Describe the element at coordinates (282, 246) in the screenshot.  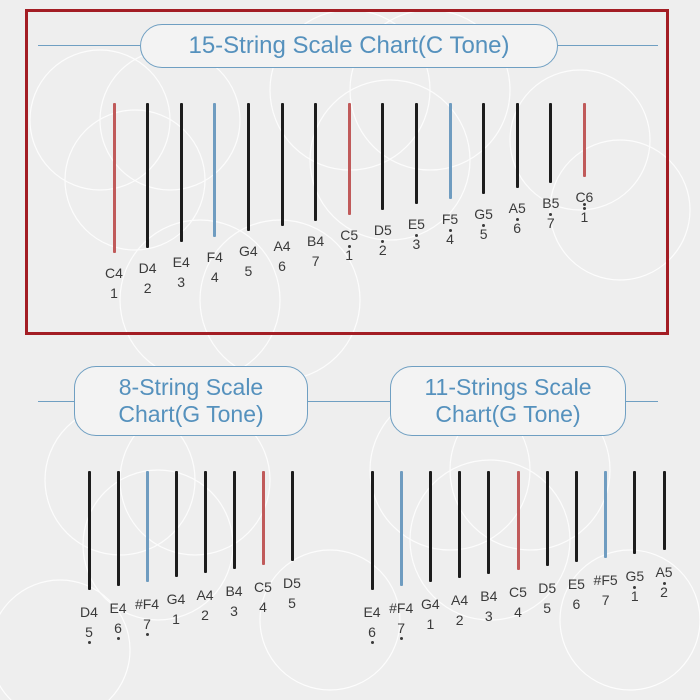
I see `note-label: A4` at that location.